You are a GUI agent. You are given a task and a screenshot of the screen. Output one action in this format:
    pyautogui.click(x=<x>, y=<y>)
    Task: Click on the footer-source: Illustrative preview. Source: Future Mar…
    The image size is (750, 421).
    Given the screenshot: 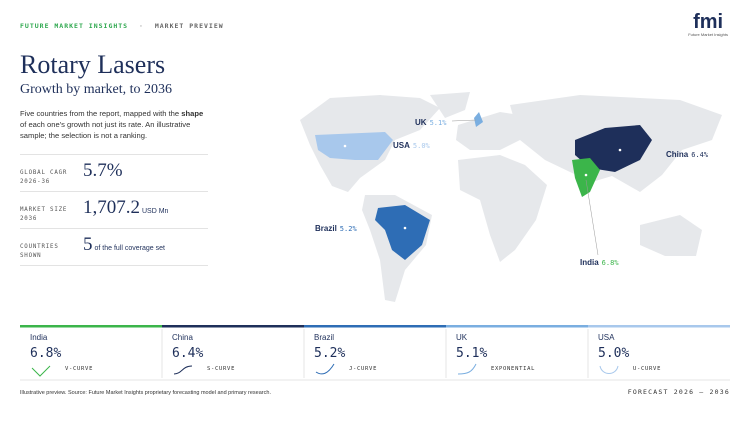 What is the action you would take?
    pyautogui.click(x=145, y=393)
    